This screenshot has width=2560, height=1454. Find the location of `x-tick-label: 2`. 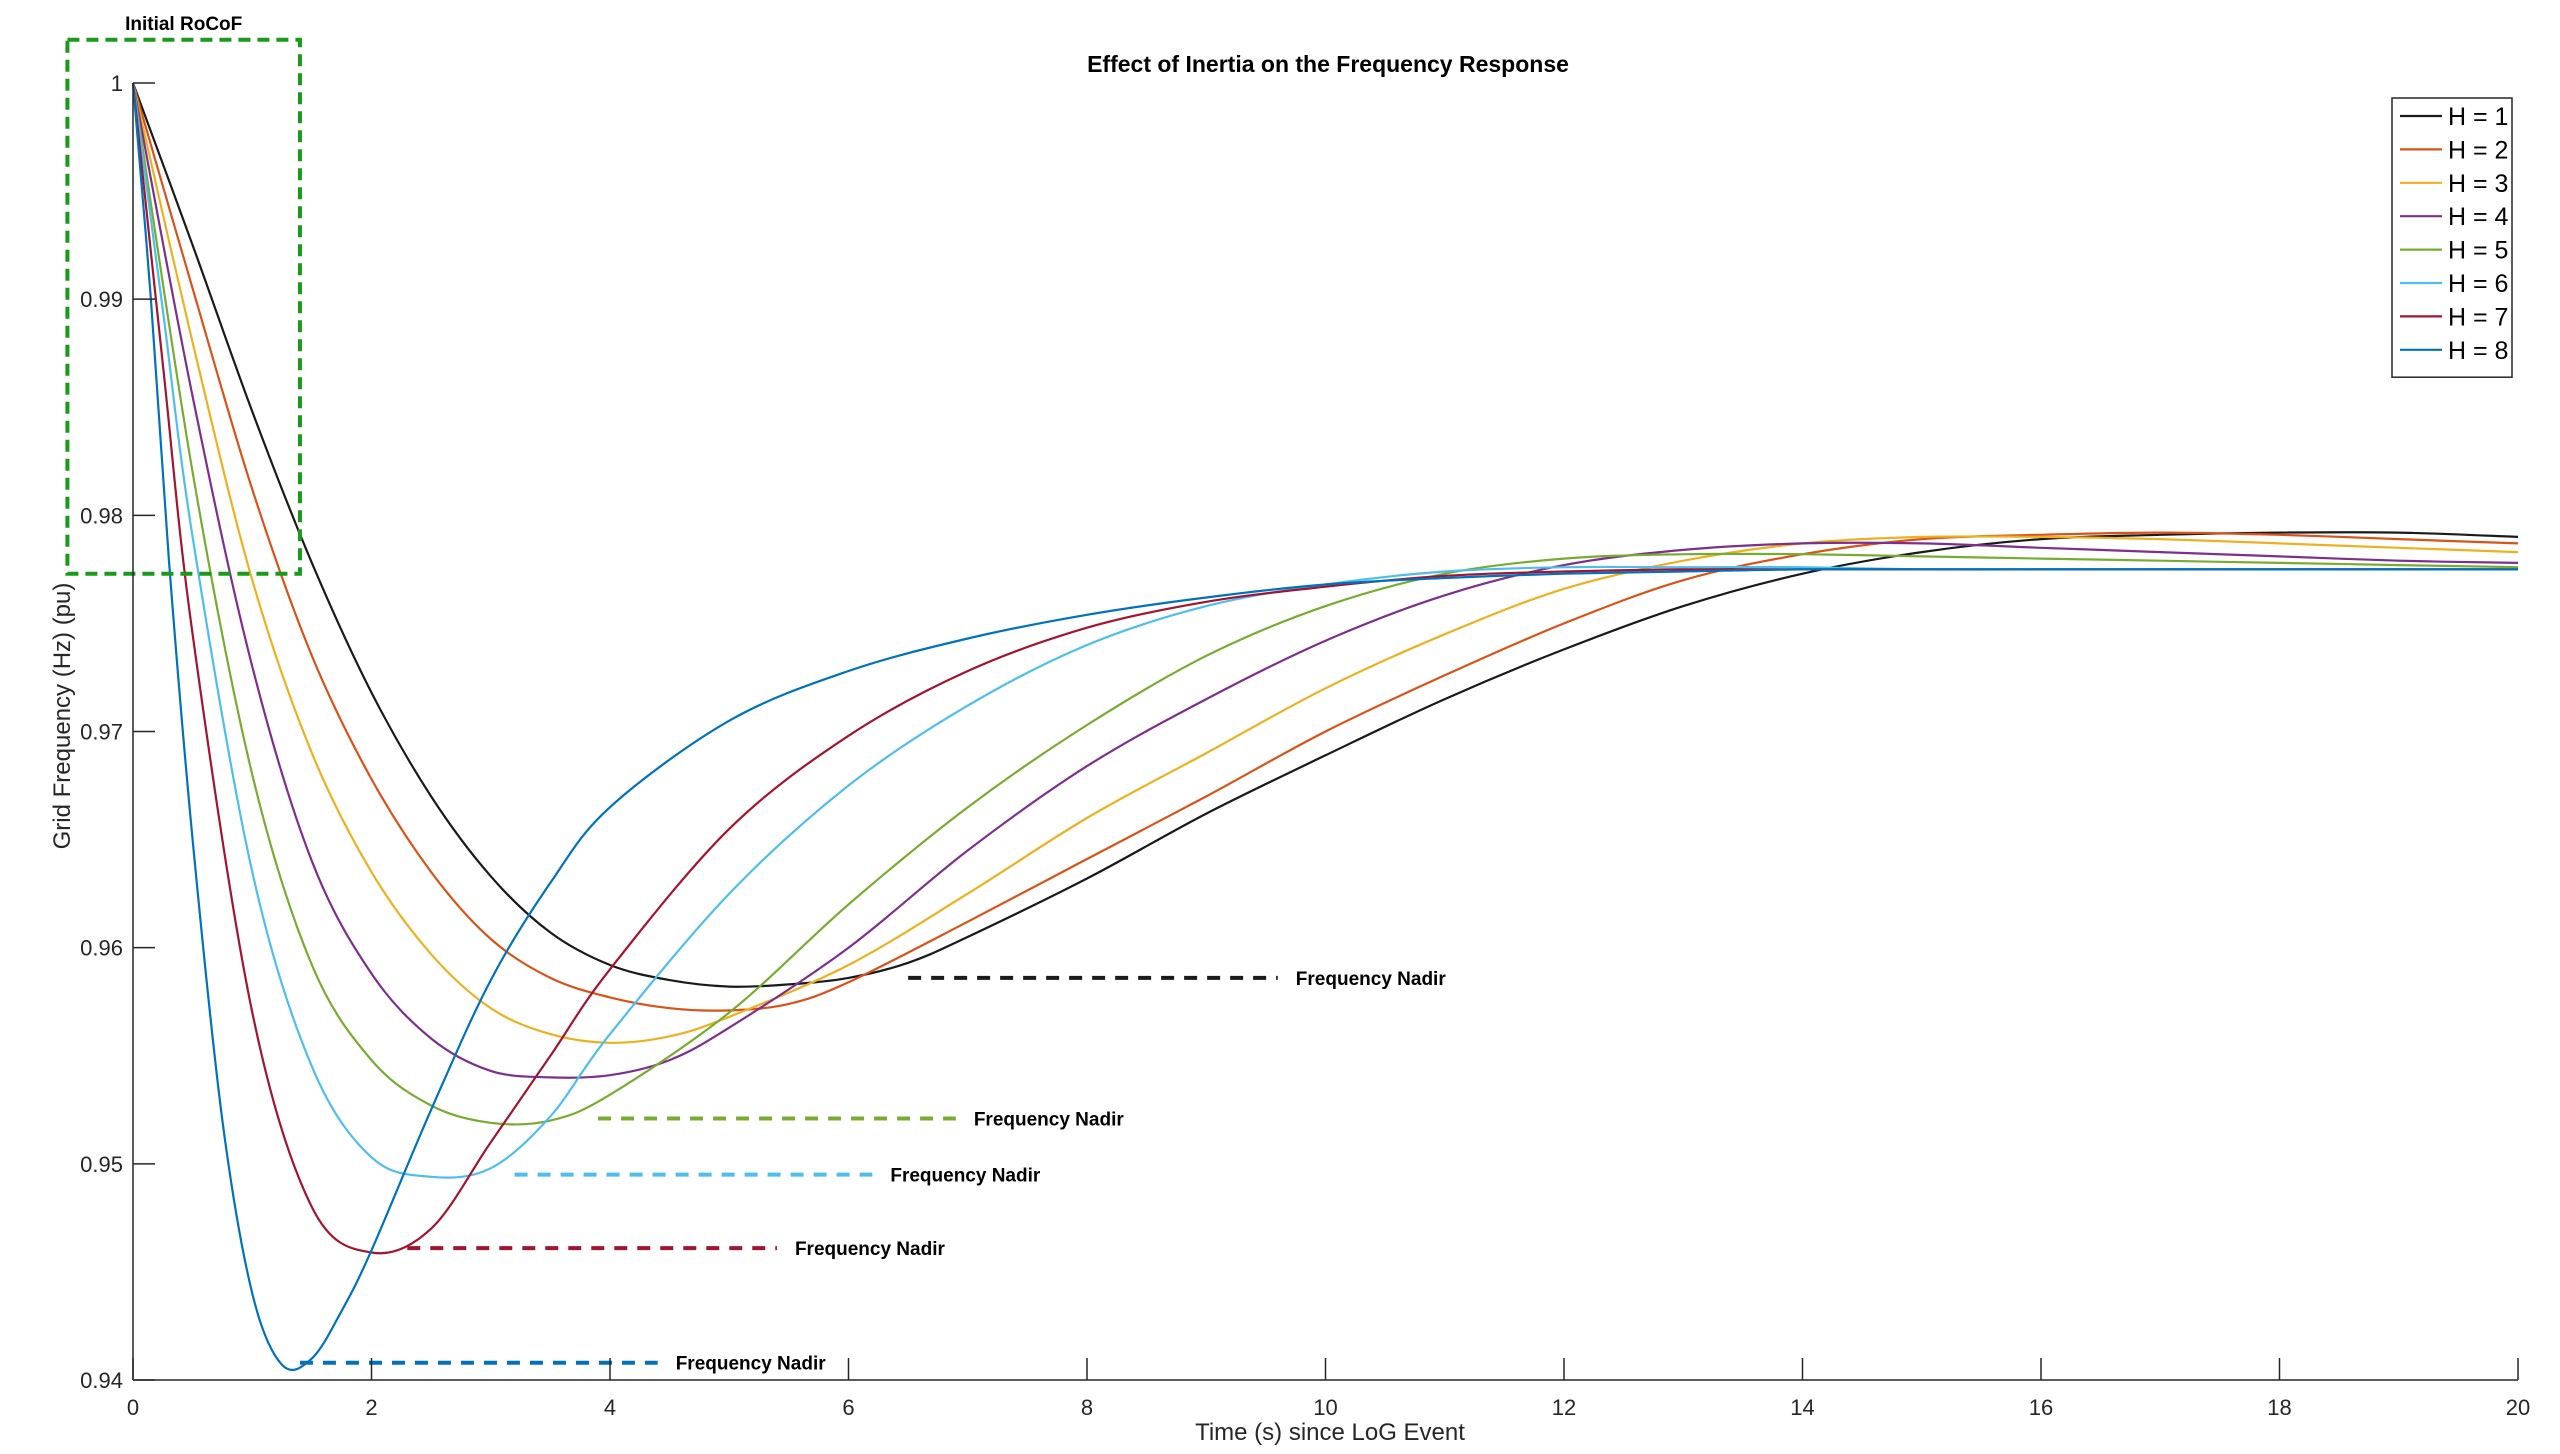

x-tick-label: 2 is located at coordinates (371, 1407).